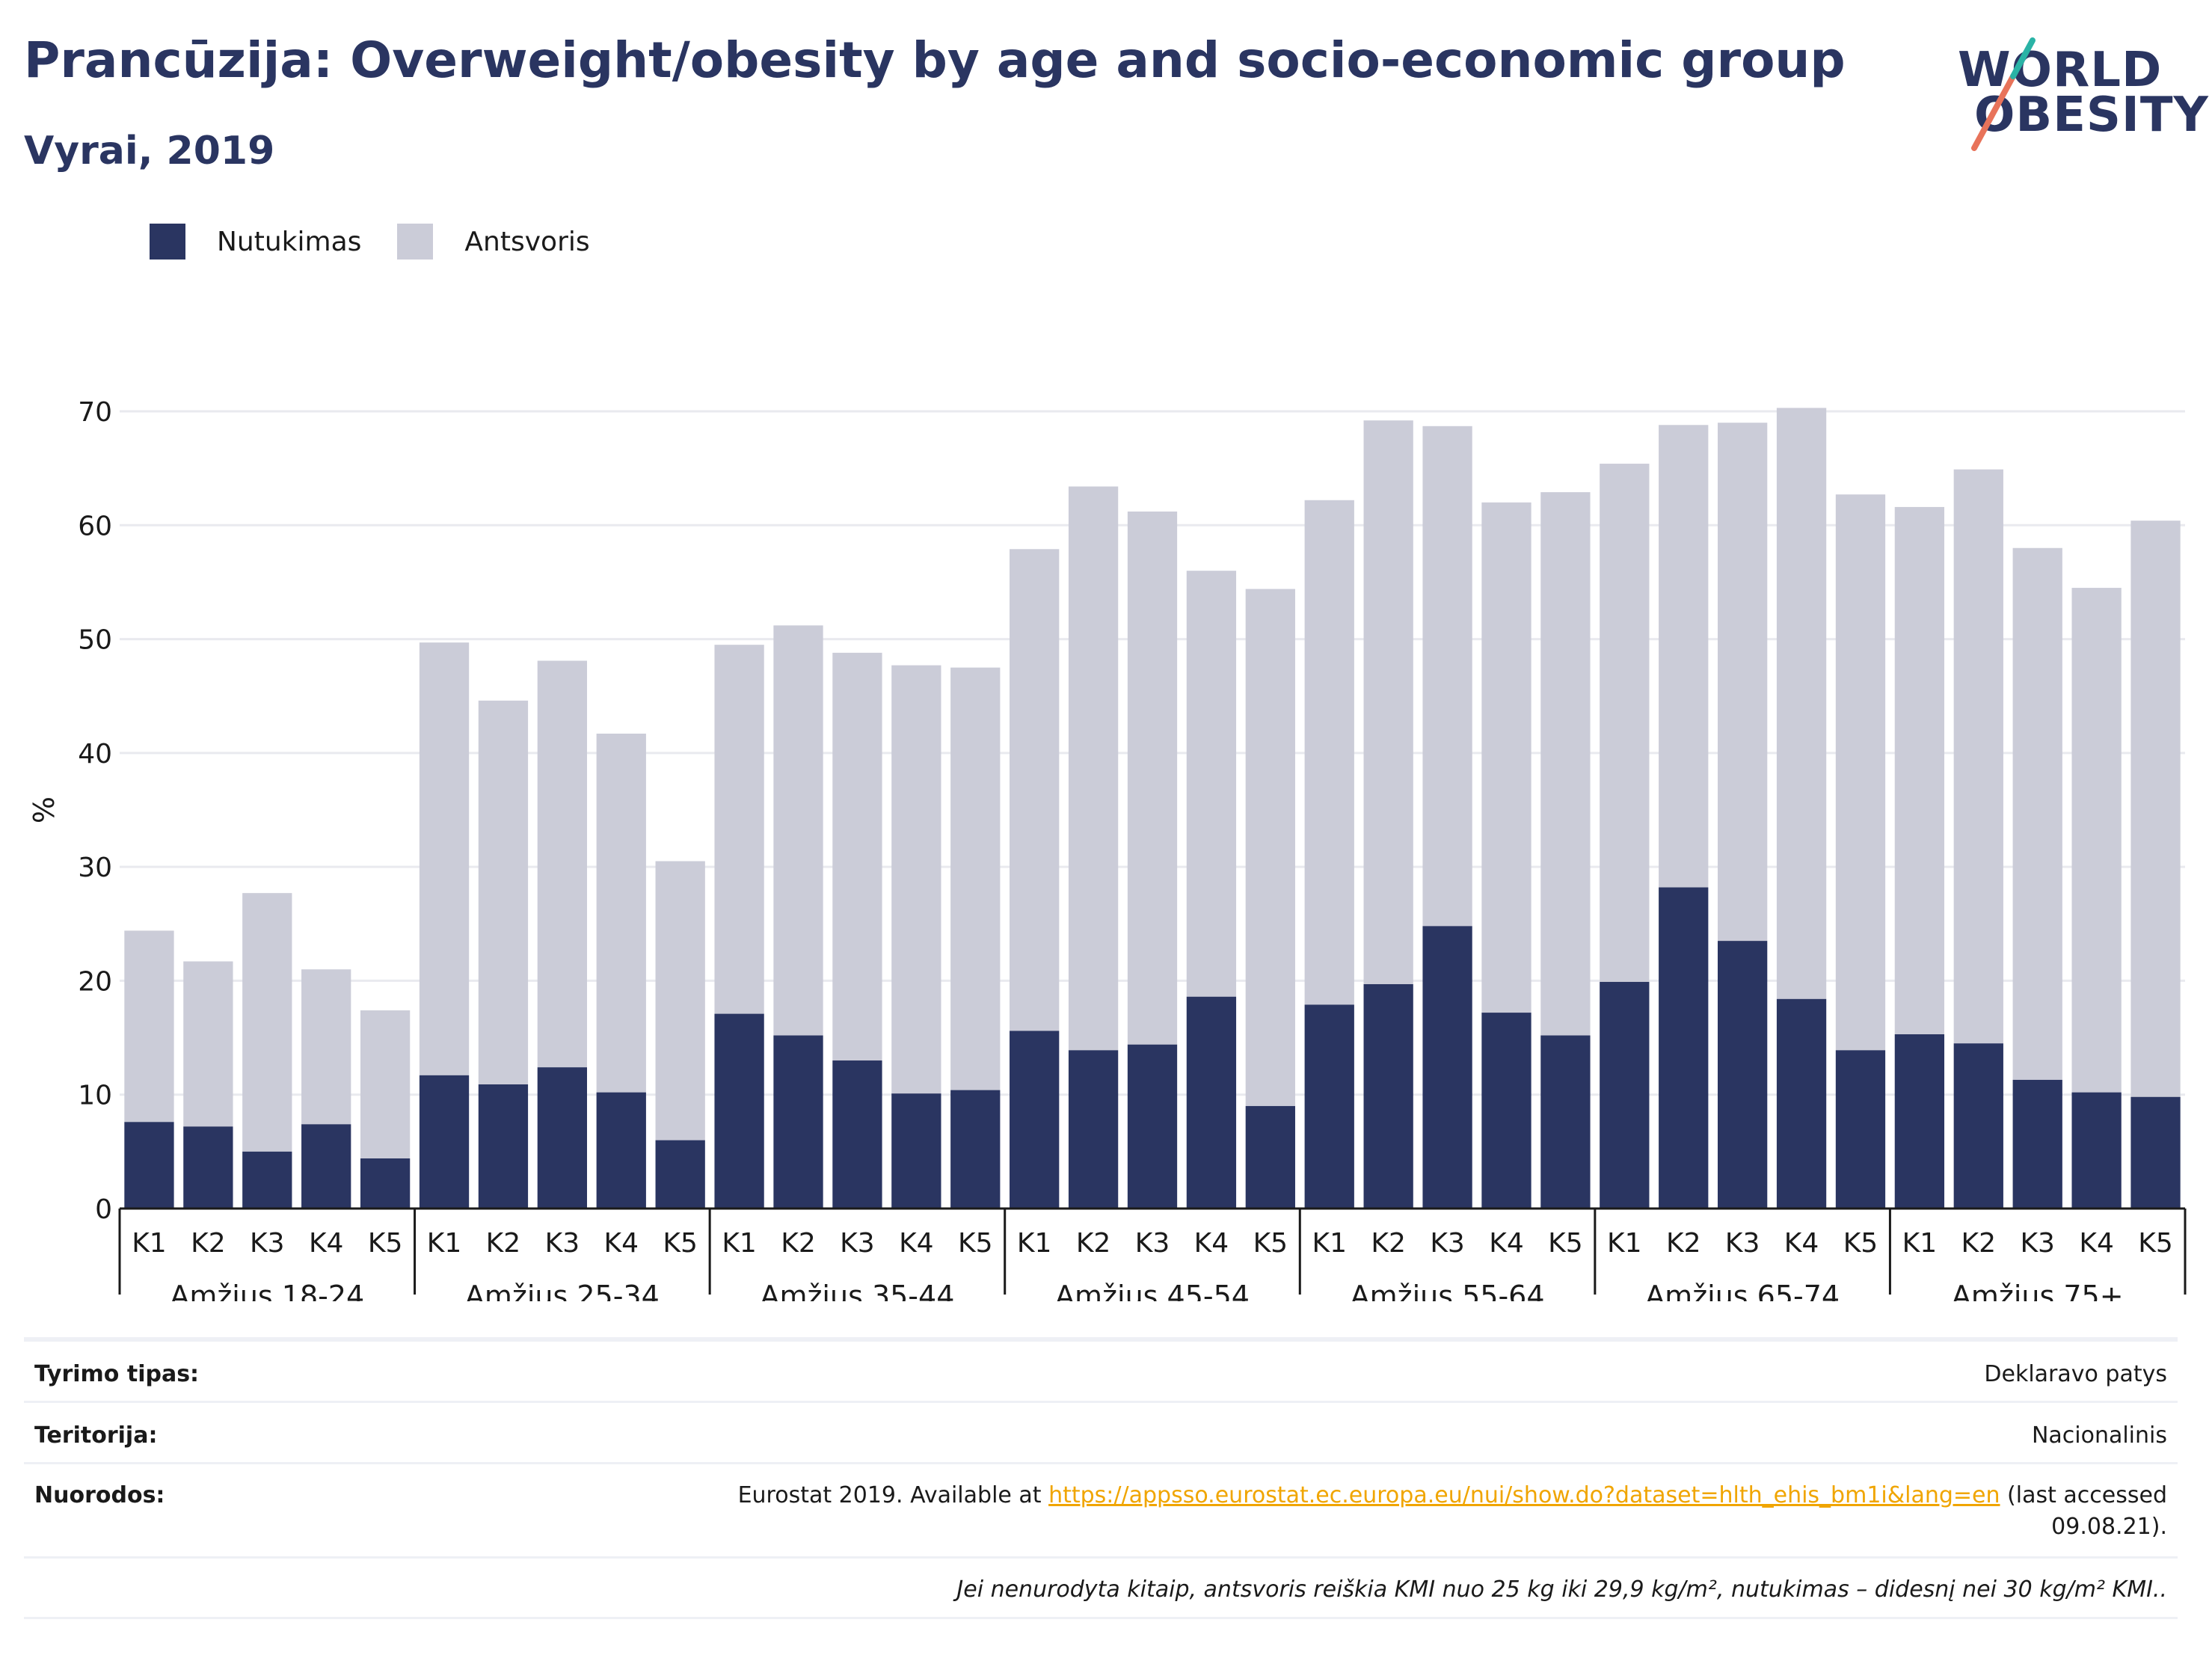  Describe the element at coordinates (95, 1096) in the screenshot. I see `y-tick-label: 10` at that location.